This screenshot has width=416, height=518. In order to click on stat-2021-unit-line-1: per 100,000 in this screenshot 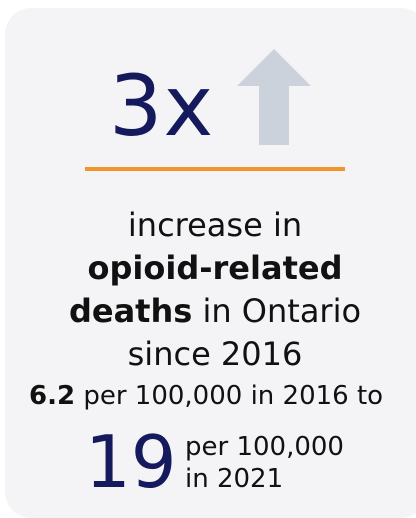, I will do `click(264, 447)`.